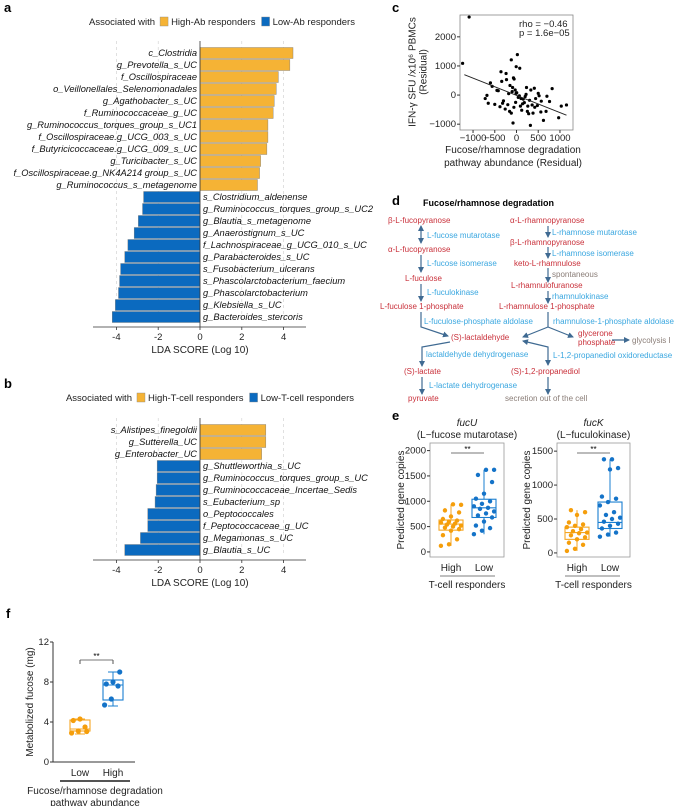 The image size is (682, 806). What do you see at coordinates (593, 500) in the screenshot?
I see `plot-frame` at bounding box center [593, 500].